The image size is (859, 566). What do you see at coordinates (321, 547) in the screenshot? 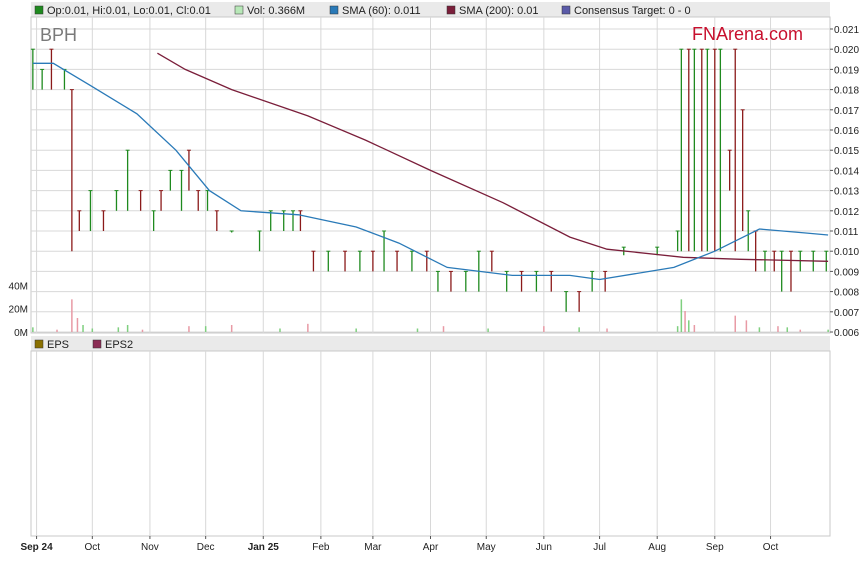
I see `date-axis-label: Feb` at bounding box center [321, 547].